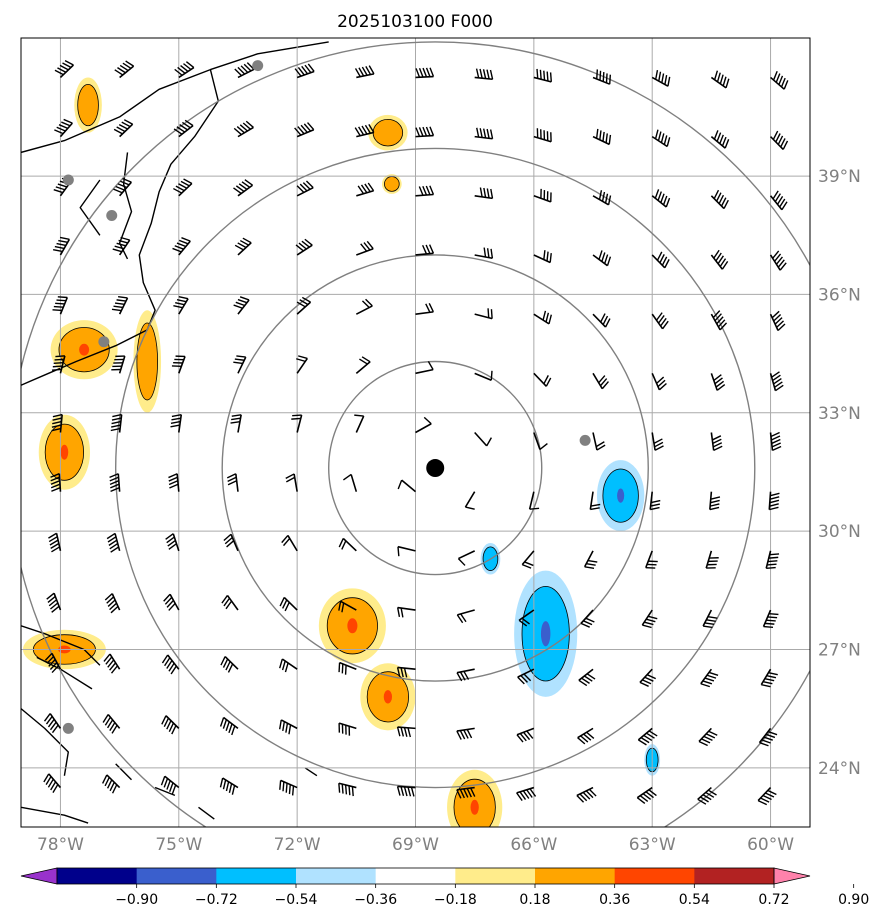 This screenshot has width=880, height=924. I want to click on colorbar-tick-label: 0.36, so click(614, 900).